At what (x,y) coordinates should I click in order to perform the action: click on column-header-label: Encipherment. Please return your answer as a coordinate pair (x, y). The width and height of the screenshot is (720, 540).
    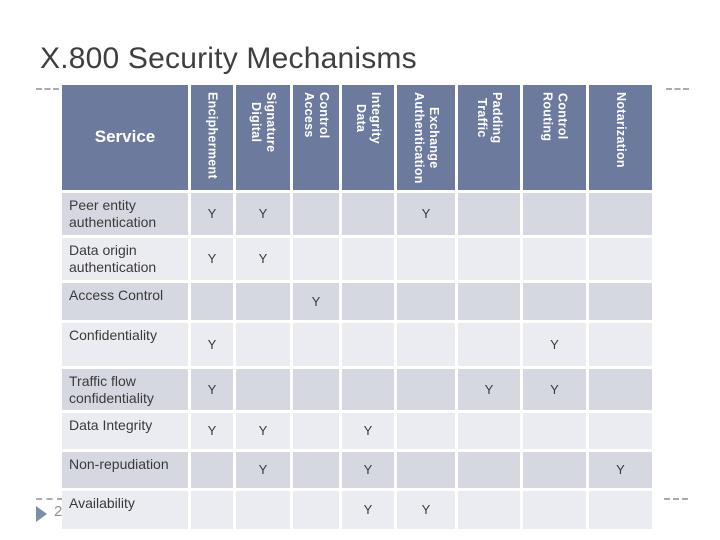
    Looking at the image, I should click on (212, 135).